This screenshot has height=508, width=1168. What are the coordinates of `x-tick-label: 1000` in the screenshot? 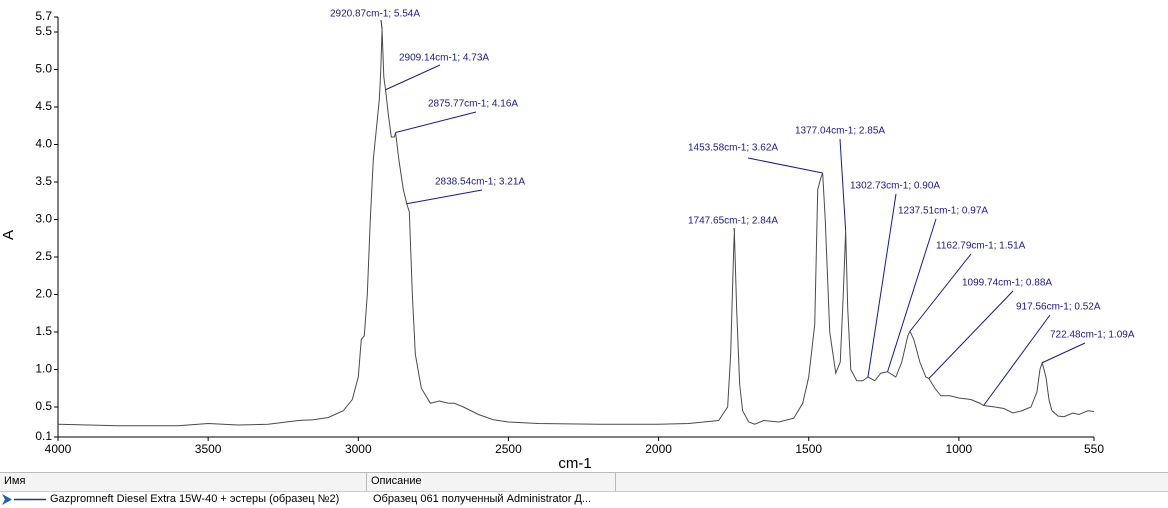 It's located at (959, 449).